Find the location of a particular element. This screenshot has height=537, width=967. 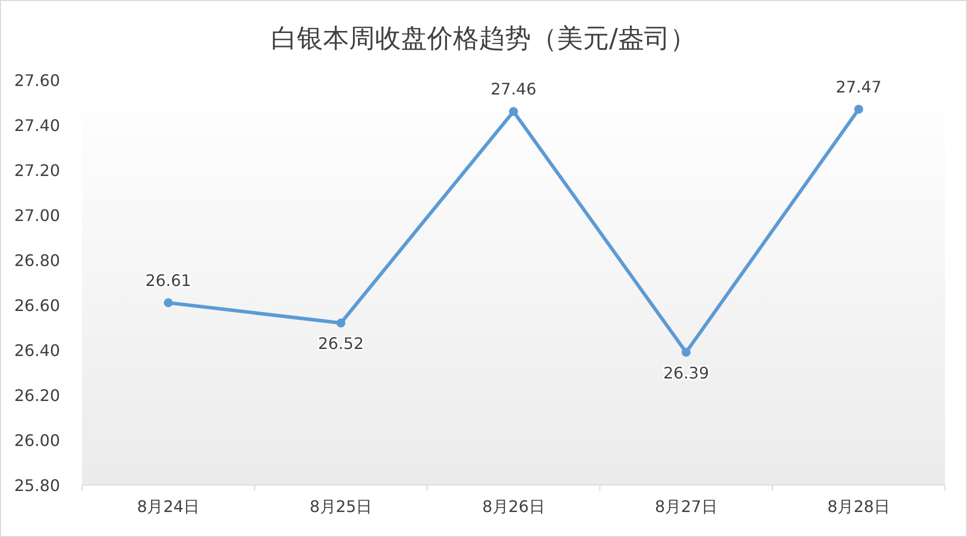

y-tick-label: 26.20 is located at coordinates (37, 395).